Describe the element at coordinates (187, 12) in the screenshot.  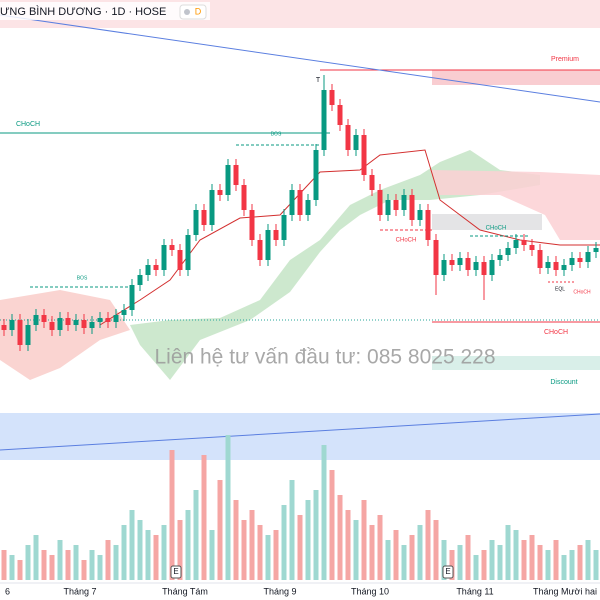
I see `badge-dot` at that location.